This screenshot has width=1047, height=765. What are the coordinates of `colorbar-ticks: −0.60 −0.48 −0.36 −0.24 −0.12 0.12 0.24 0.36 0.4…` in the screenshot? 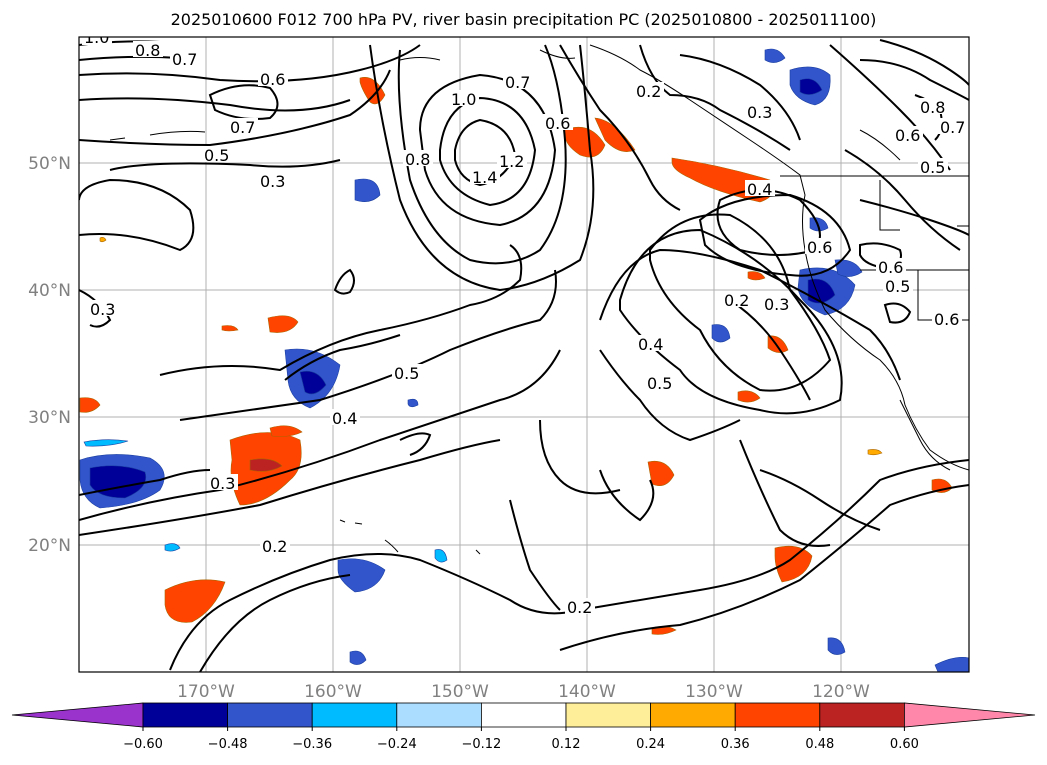 It's located at (521, 739).